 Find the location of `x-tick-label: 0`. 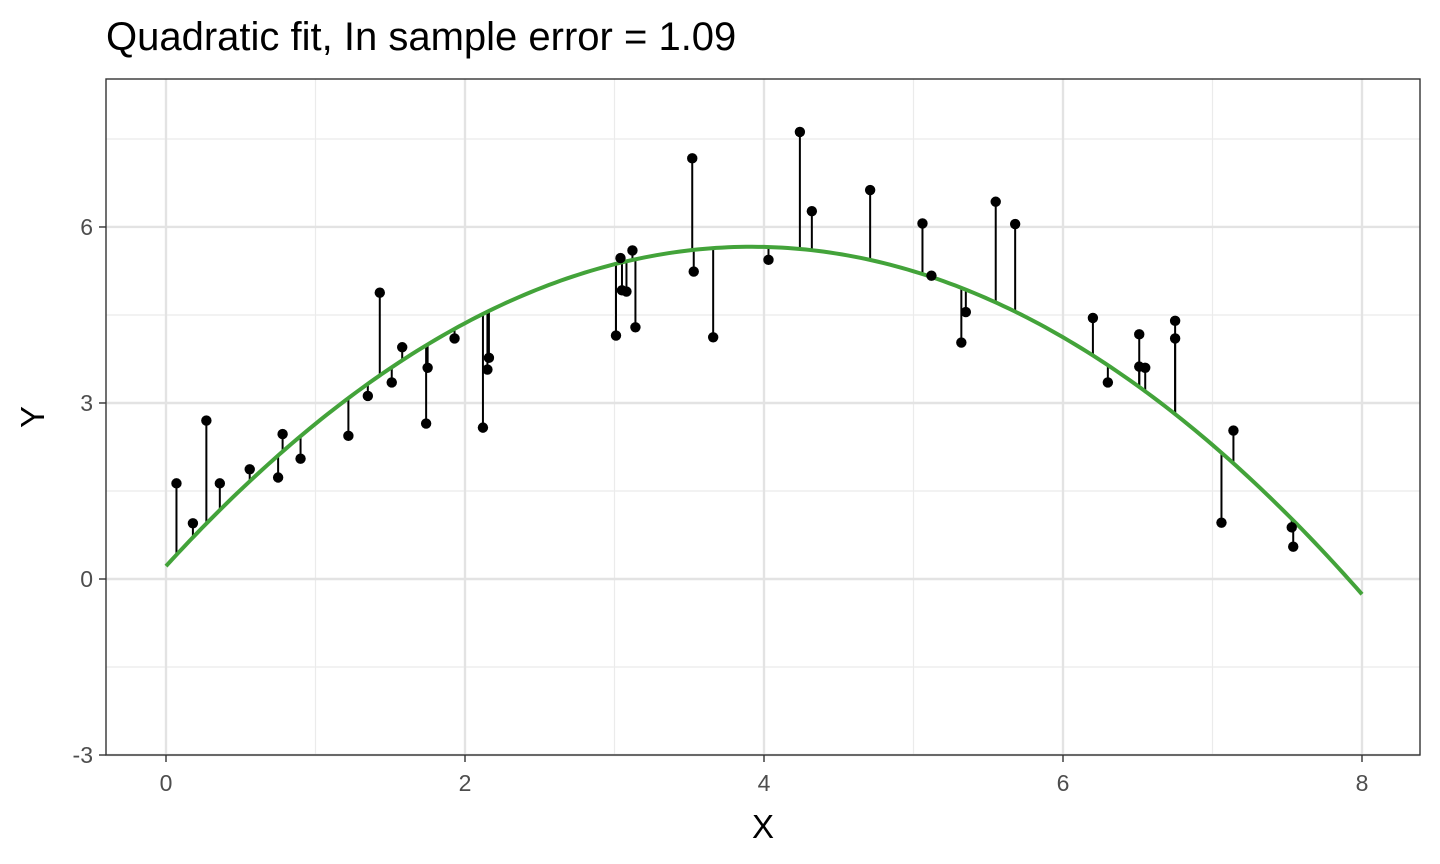

x-tick-label: 0 is located at coordinates (166, 783).